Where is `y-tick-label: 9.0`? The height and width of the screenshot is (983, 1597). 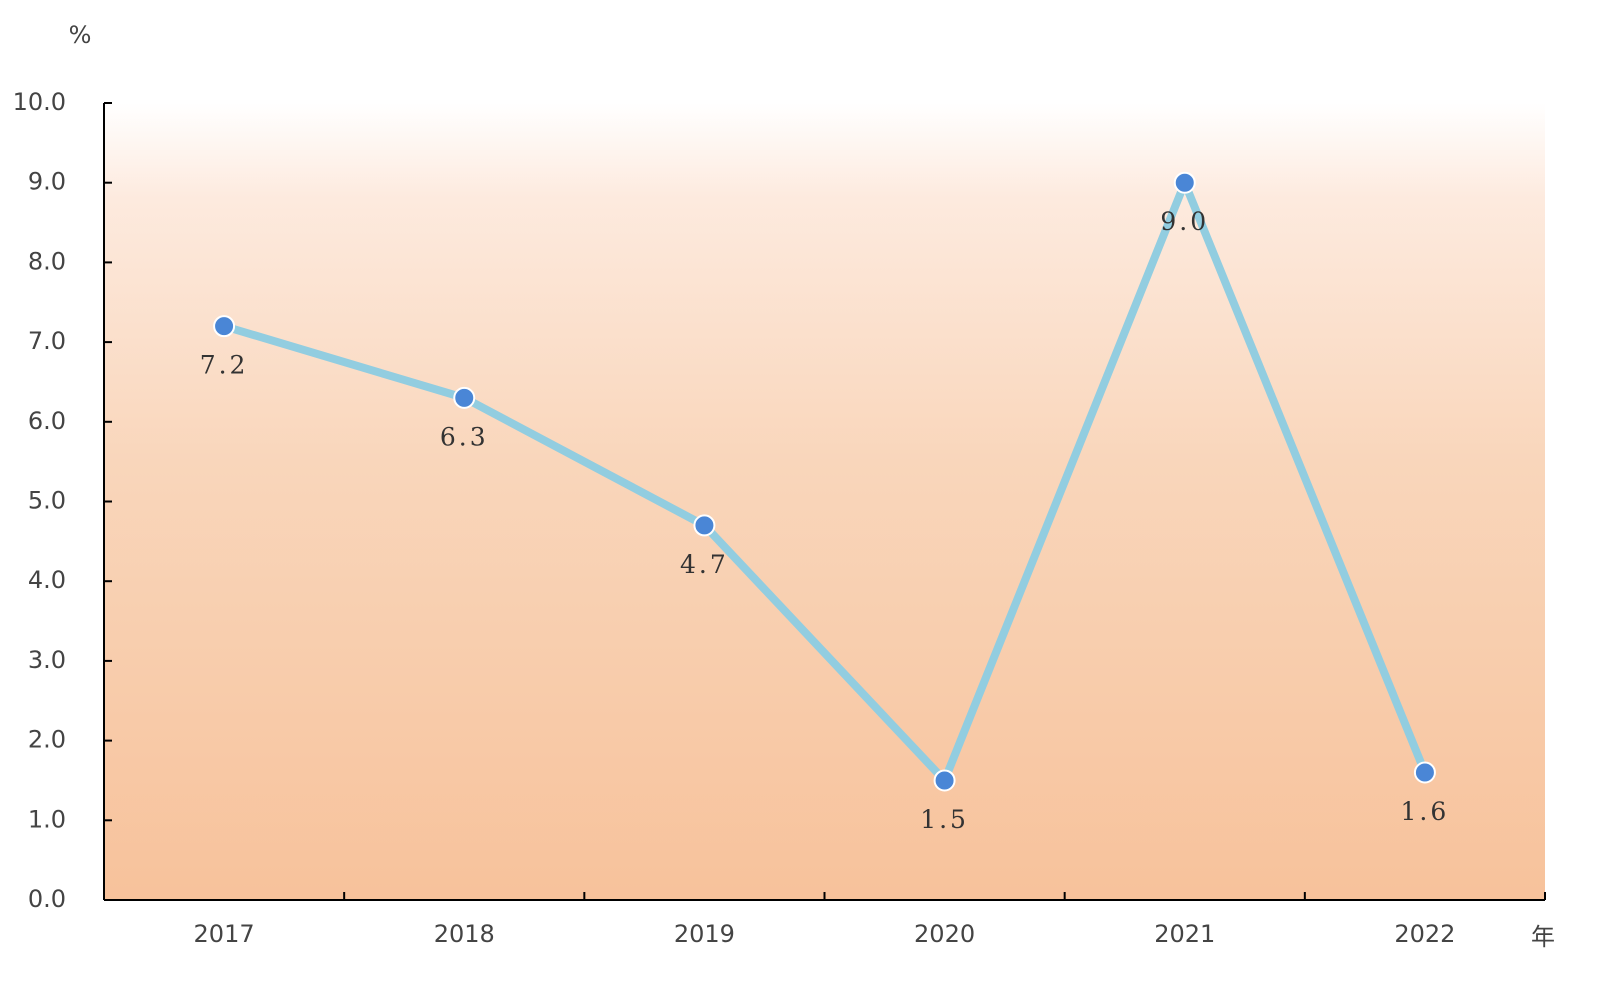 y-tick-label: 9.0 is located at coordinates (47, 182).